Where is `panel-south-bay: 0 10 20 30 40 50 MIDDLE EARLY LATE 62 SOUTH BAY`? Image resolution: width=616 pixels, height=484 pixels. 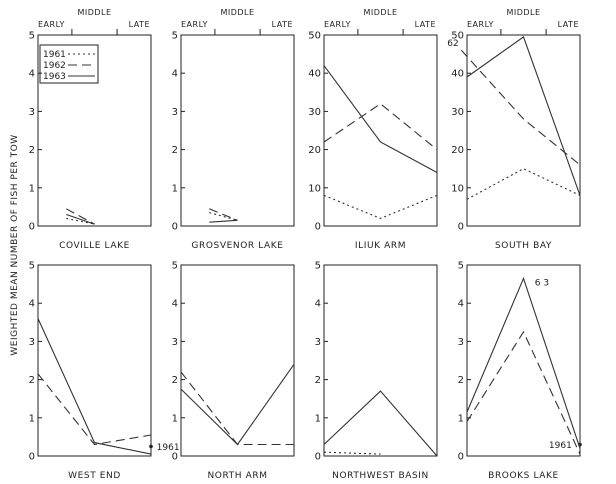 panel-south-bay: 0 10 20 30 40 50 MIDDLE EARLY LATE 62 SOUTH BAY is located at coordinates (514, 129).